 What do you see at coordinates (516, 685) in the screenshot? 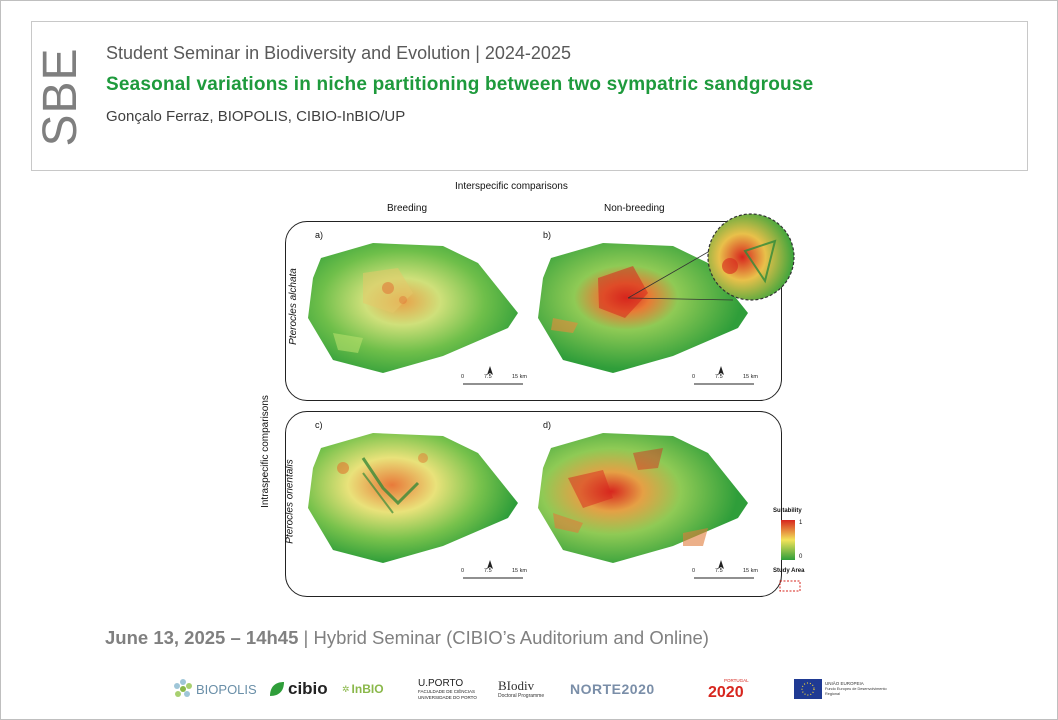
I see `biodiv-logo-text: BIodiv` at bounding box center [516, 685].